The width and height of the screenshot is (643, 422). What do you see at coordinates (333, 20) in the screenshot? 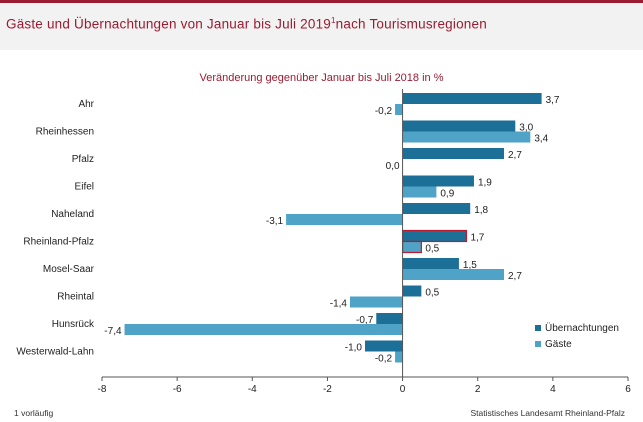
I see `title-footnote-mark: 1` at bounding box center [333, 20].